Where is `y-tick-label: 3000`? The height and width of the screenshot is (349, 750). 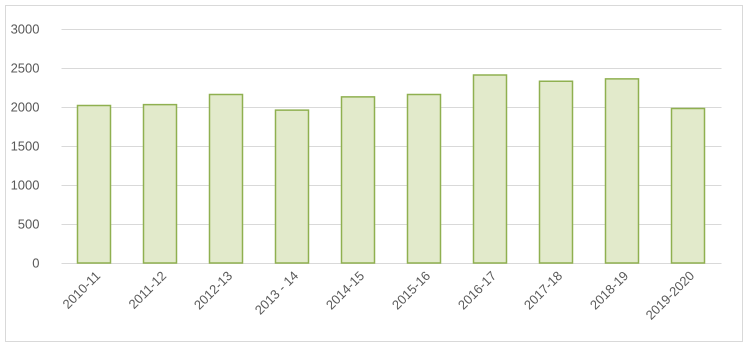
y-tick-label: 3000 is located at coordinates (25, 29).